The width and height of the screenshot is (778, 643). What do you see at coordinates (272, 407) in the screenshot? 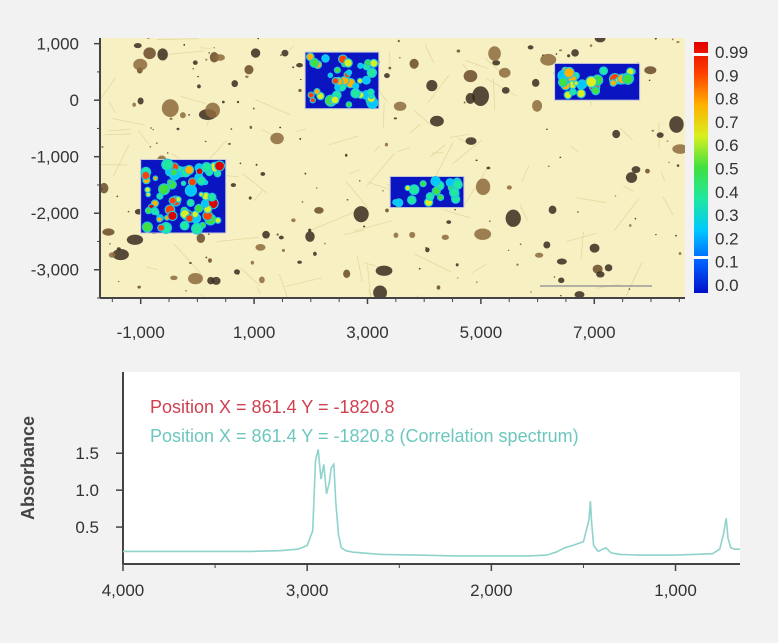
I see `legend-entry-position: Position X = 861.4 Y = -1820.8` at bounding box center [272, 407].